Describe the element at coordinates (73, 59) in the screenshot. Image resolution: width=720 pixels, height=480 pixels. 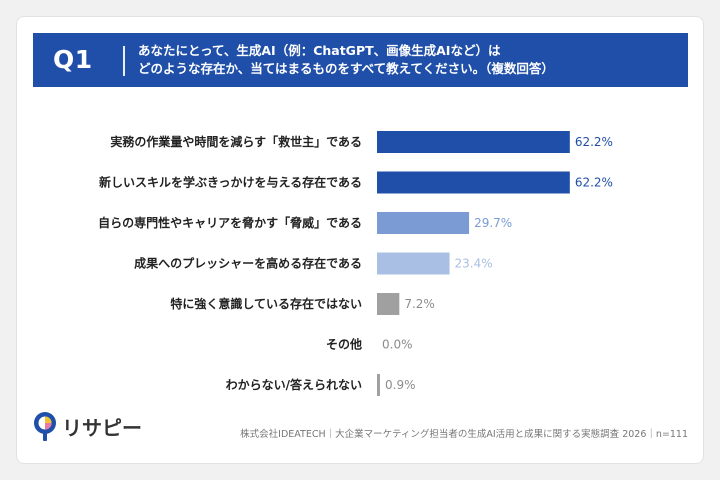
I see `question-number: Q1` at that location.